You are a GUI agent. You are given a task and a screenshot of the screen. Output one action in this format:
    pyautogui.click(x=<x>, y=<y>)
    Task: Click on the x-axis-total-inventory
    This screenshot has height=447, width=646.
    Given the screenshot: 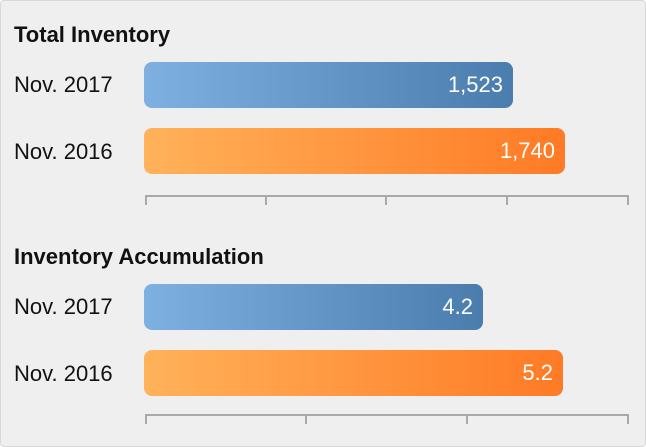 What is the action you would take?
    pyautogui.click(x=387, y=201)
    